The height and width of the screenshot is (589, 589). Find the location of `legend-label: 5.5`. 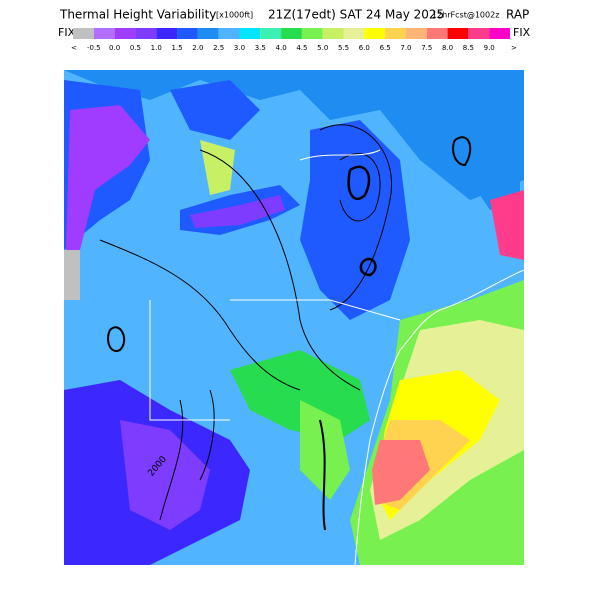

legend-label: 5.5 is located at coordinates (343, 48).